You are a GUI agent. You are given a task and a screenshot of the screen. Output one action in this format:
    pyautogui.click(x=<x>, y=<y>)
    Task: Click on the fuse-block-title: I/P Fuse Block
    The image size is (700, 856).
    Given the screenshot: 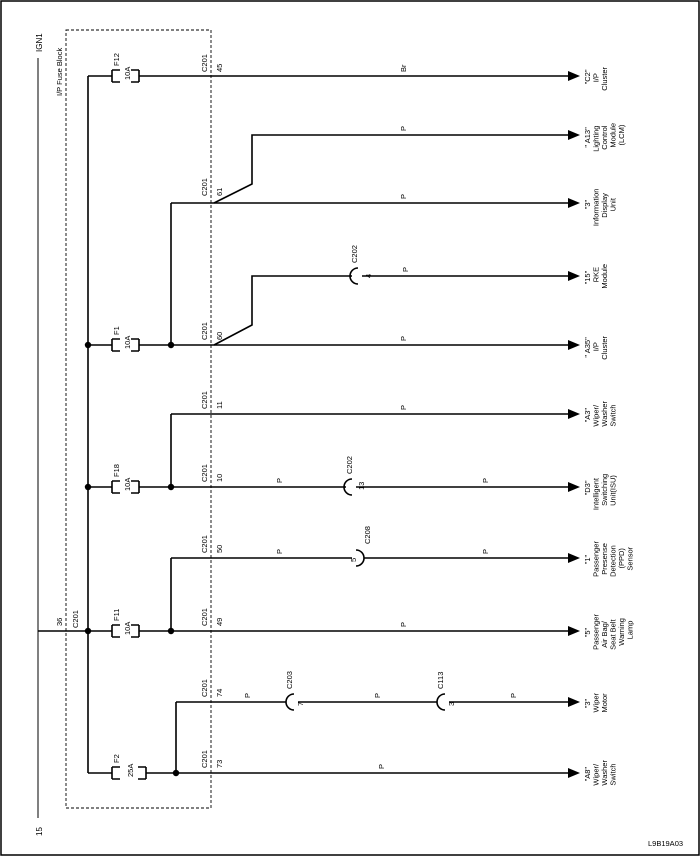 What is the action you would take?
    pyautogui.click(x=59, y=72)
    